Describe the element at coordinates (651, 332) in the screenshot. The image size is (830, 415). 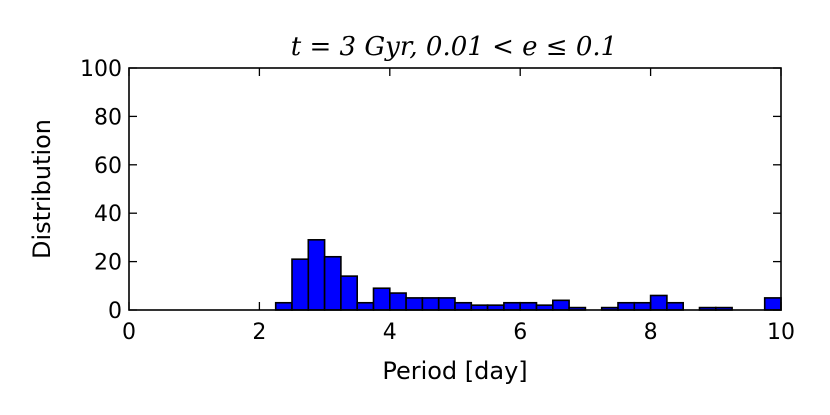
I see `x-tick-label: 8` at that location.